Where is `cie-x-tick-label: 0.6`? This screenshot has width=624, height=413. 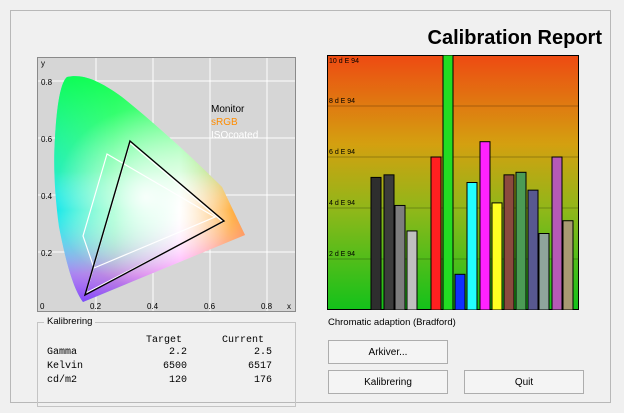
cie-x-tick-label: 0.6 is located at coordinates (210, 306).